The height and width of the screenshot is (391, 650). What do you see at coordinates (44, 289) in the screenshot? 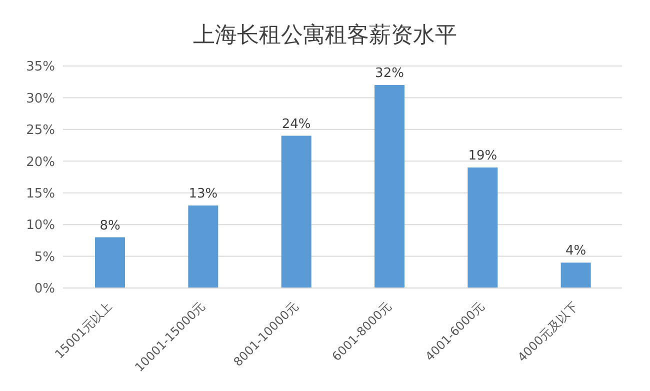
I see `y-tick-label: 0%` at bounding box center [44, 289].